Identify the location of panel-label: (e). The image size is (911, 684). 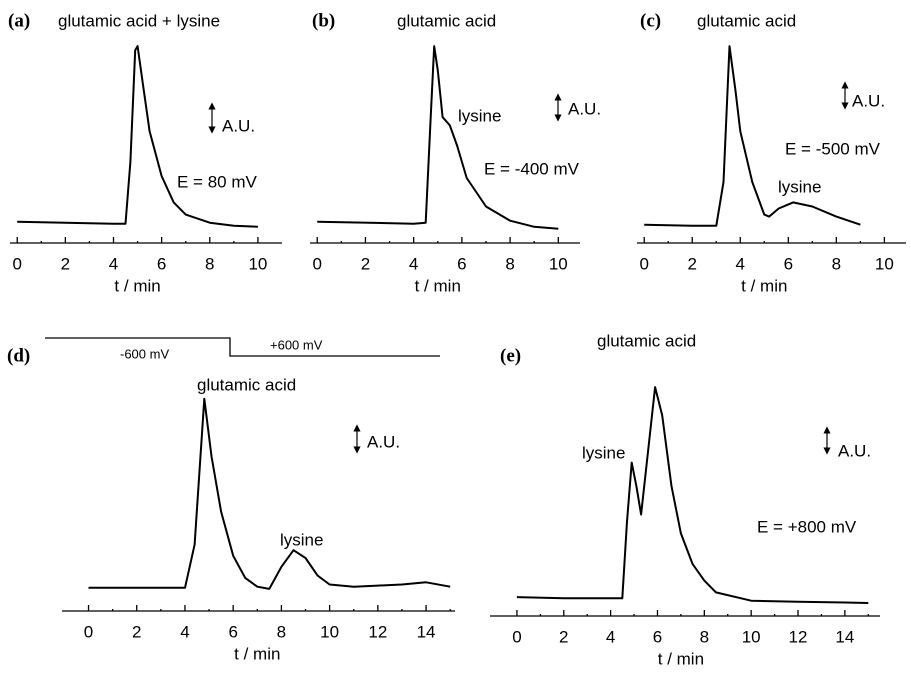
(510, 355).